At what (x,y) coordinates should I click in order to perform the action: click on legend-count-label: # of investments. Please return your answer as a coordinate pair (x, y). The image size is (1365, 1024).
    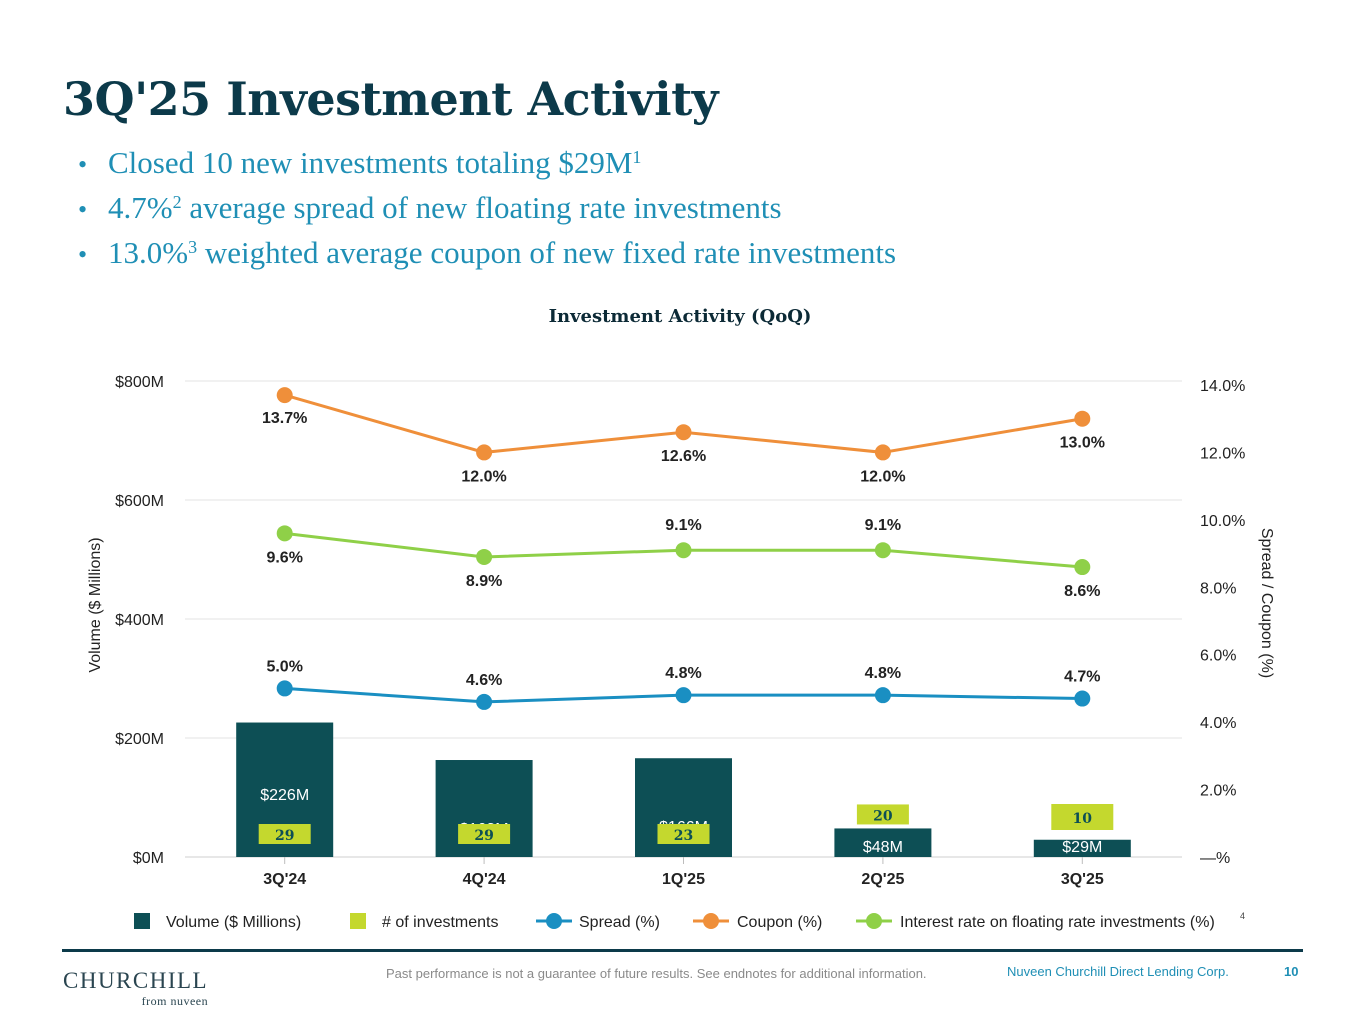
    Looking at the image, I should click on (440, 922).